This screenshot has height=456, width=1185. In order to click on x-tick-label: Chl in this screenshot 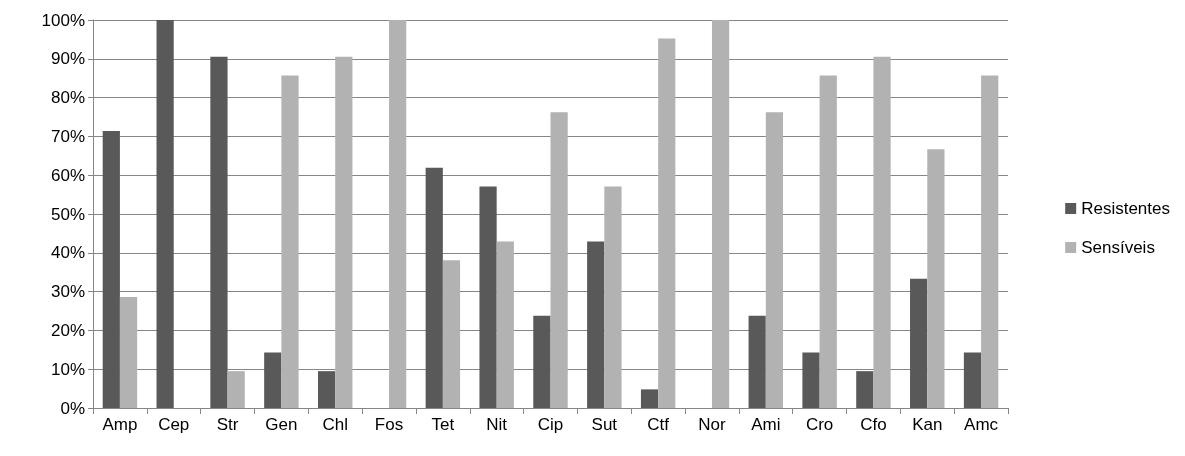, I will do `click(335, 424)`.